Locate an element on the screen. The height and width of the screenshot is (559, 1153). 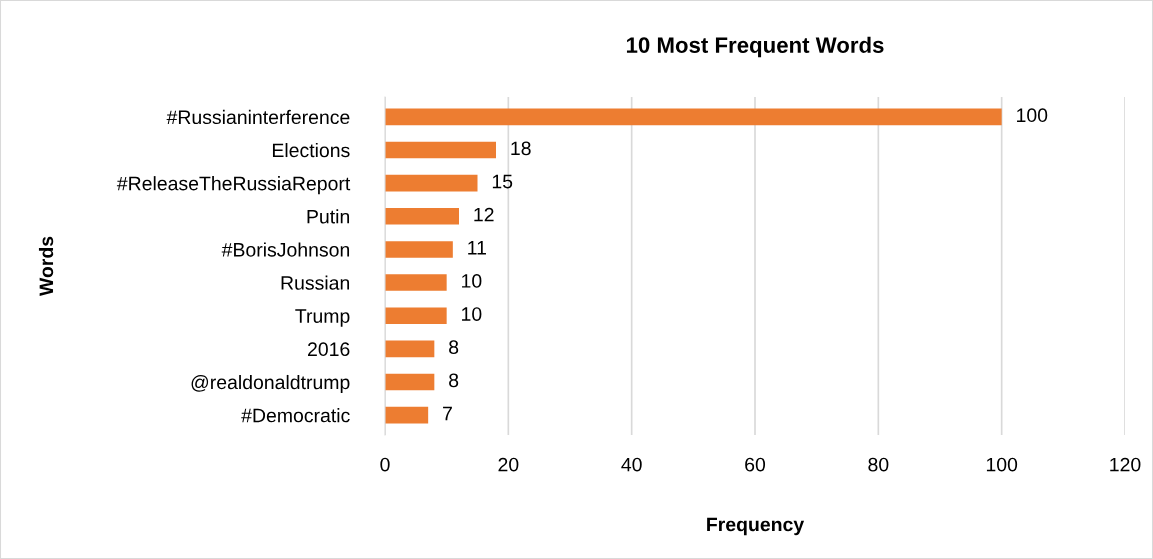
y-tick-label: #Russianinterference is located at coordinates (258, 117).